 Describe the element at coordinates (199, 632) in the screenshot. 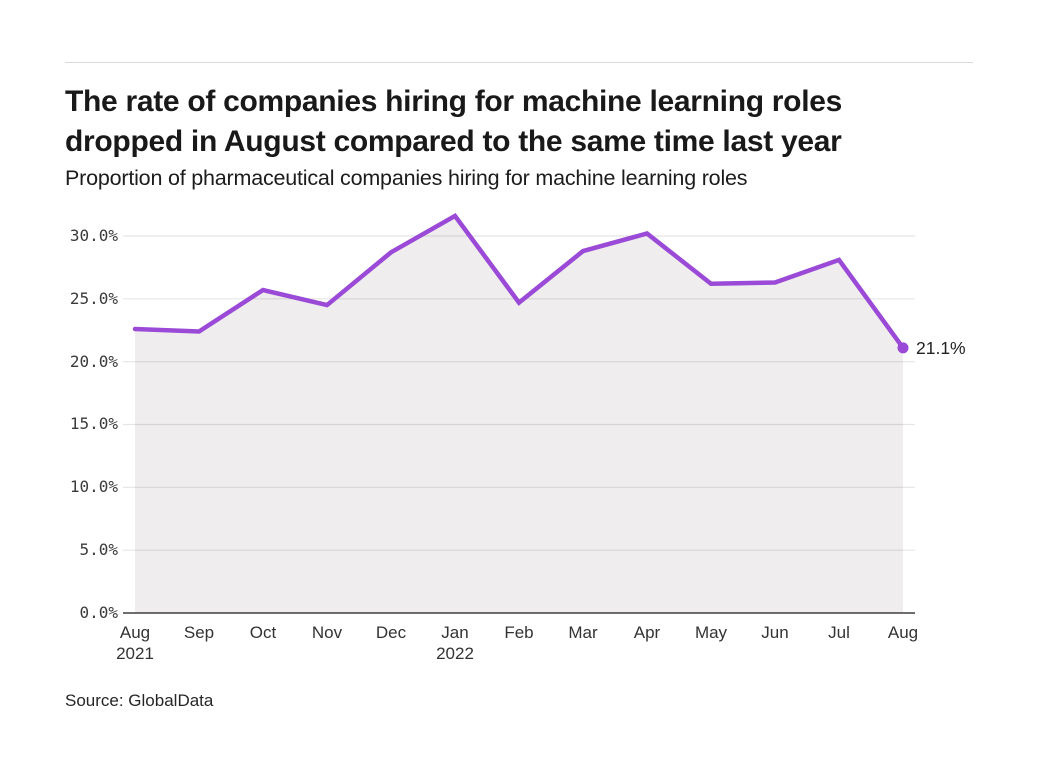

I see `x-tick-label: Sep` at that location.